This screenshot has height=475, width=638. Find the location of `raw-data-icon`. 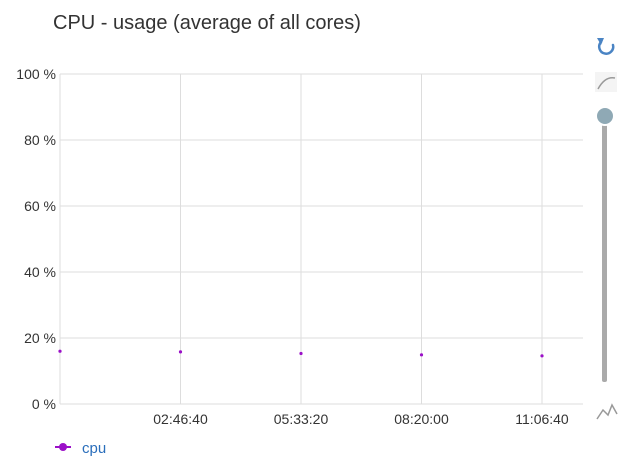

raw-data-icon is located at coordinates (607, 411).